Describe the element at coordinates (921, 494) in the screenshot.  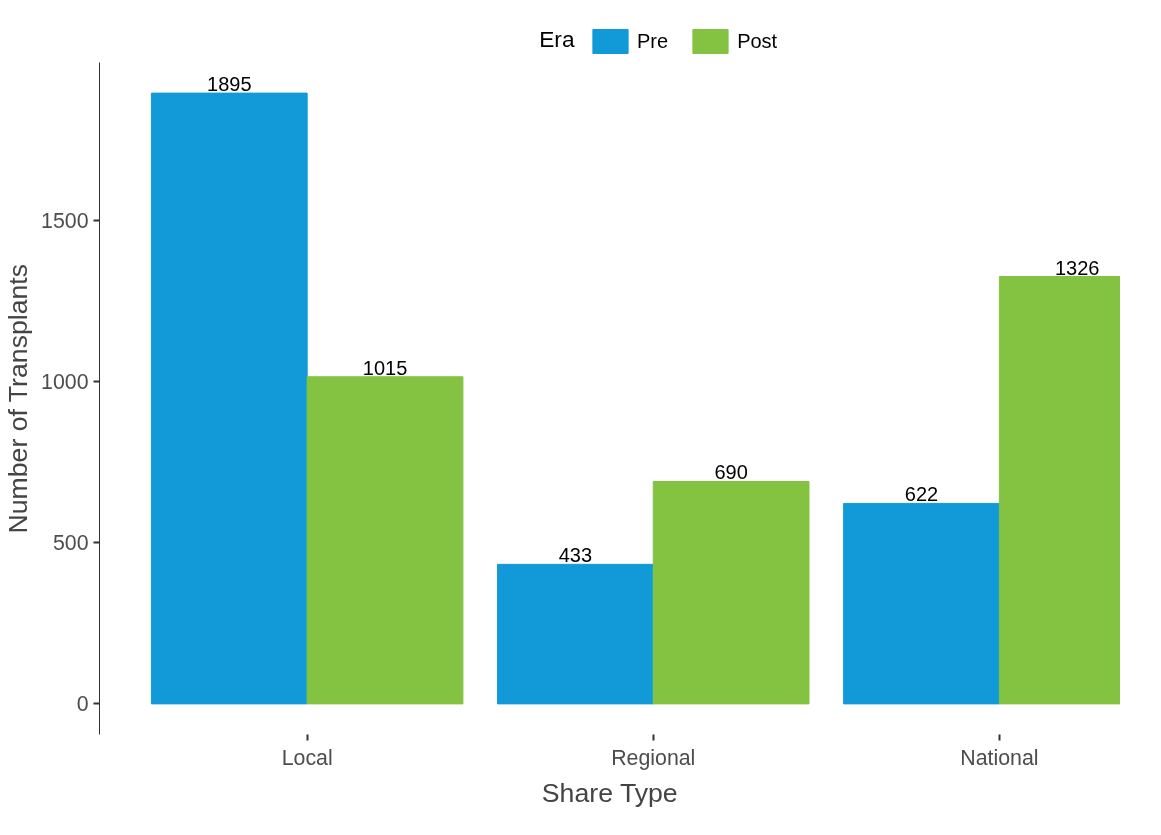
I see `data-label: 622` at that location.